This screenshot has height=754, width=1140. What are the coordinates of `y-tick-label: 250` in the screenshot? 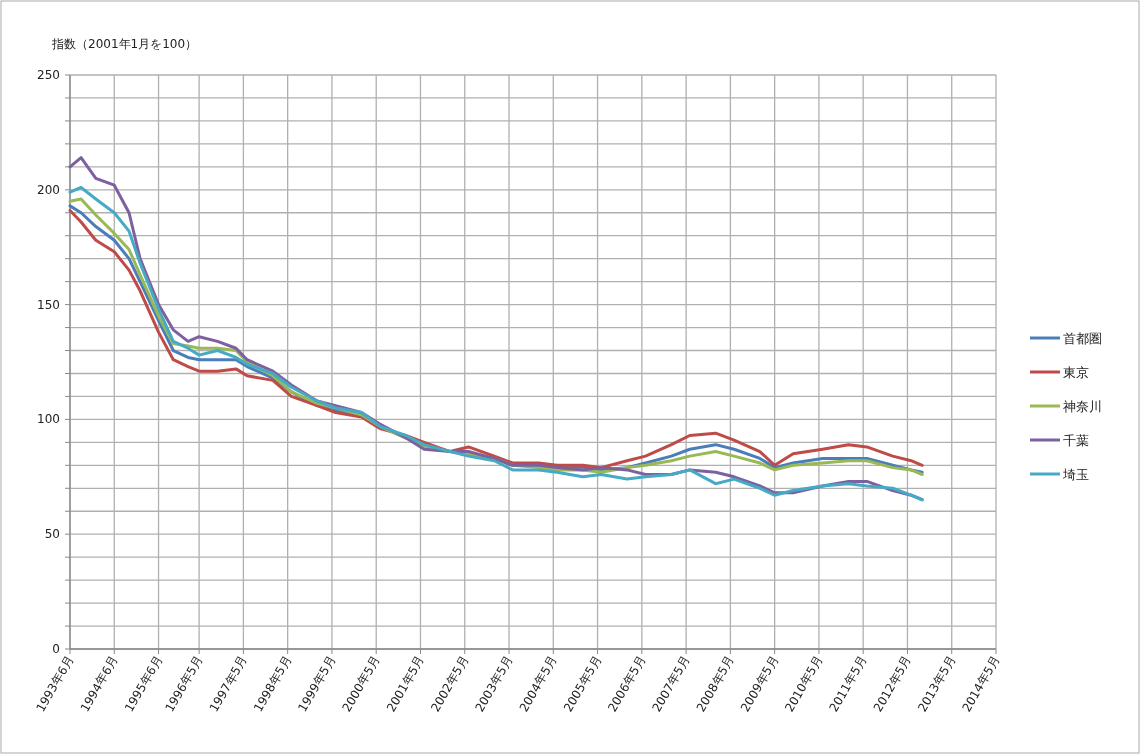 It's located at (48, 75).